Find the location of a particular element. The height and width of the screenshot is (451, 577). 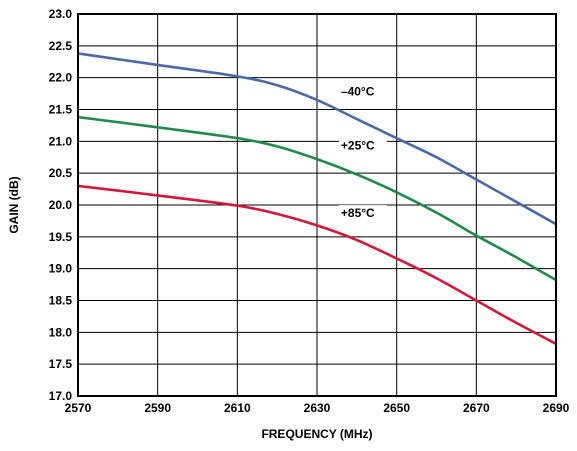

x-tick-label: 2650 is located at coordinates (396, 408).